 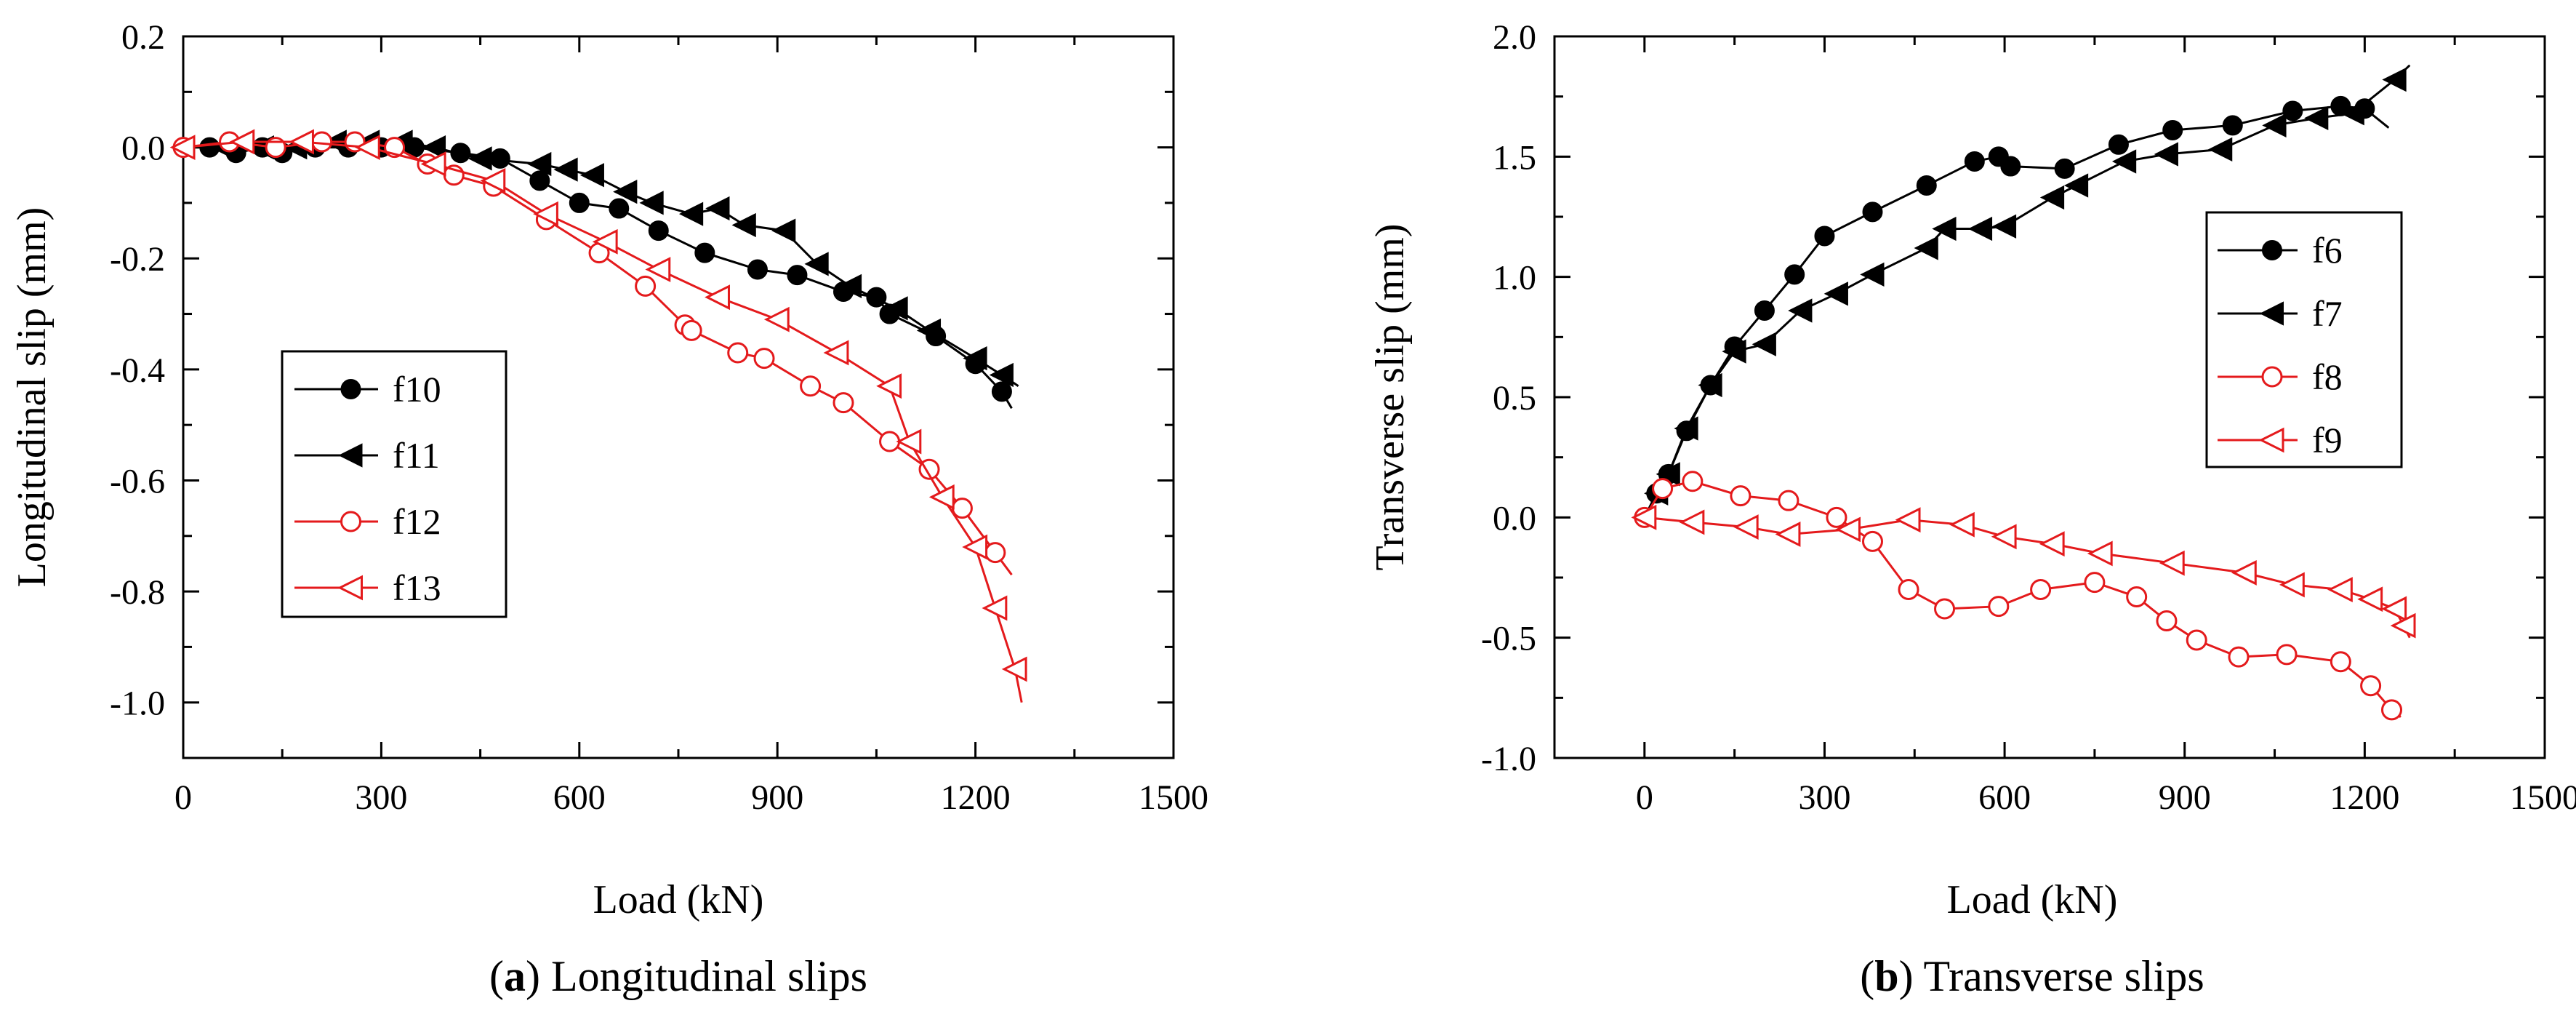 What do you see at coordinates (2272, 250) in the screenshot?
I see `legend-marker-f6` at bounding box center [2272, 250].